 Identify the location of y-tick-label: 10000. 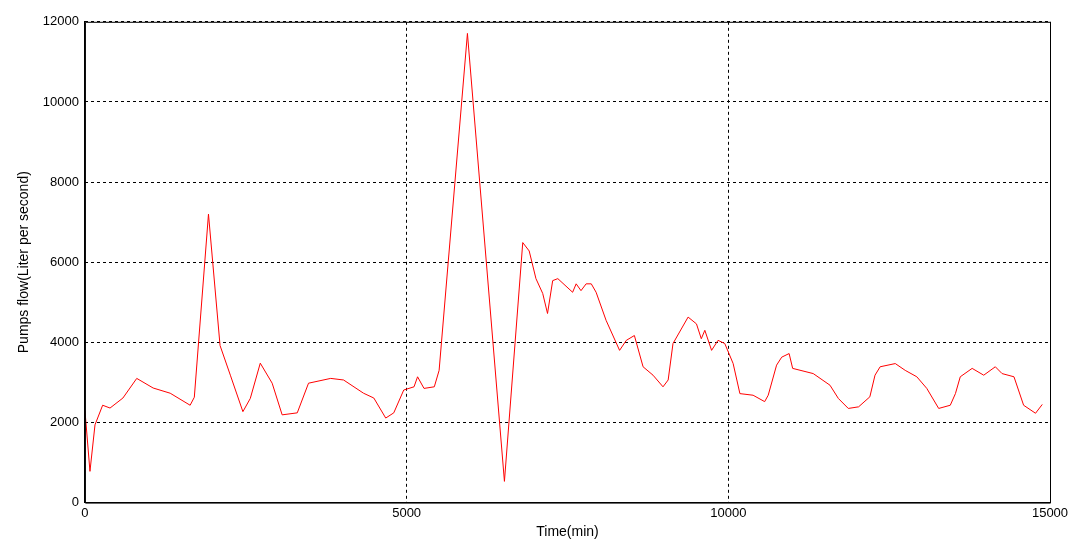
(60, 101).